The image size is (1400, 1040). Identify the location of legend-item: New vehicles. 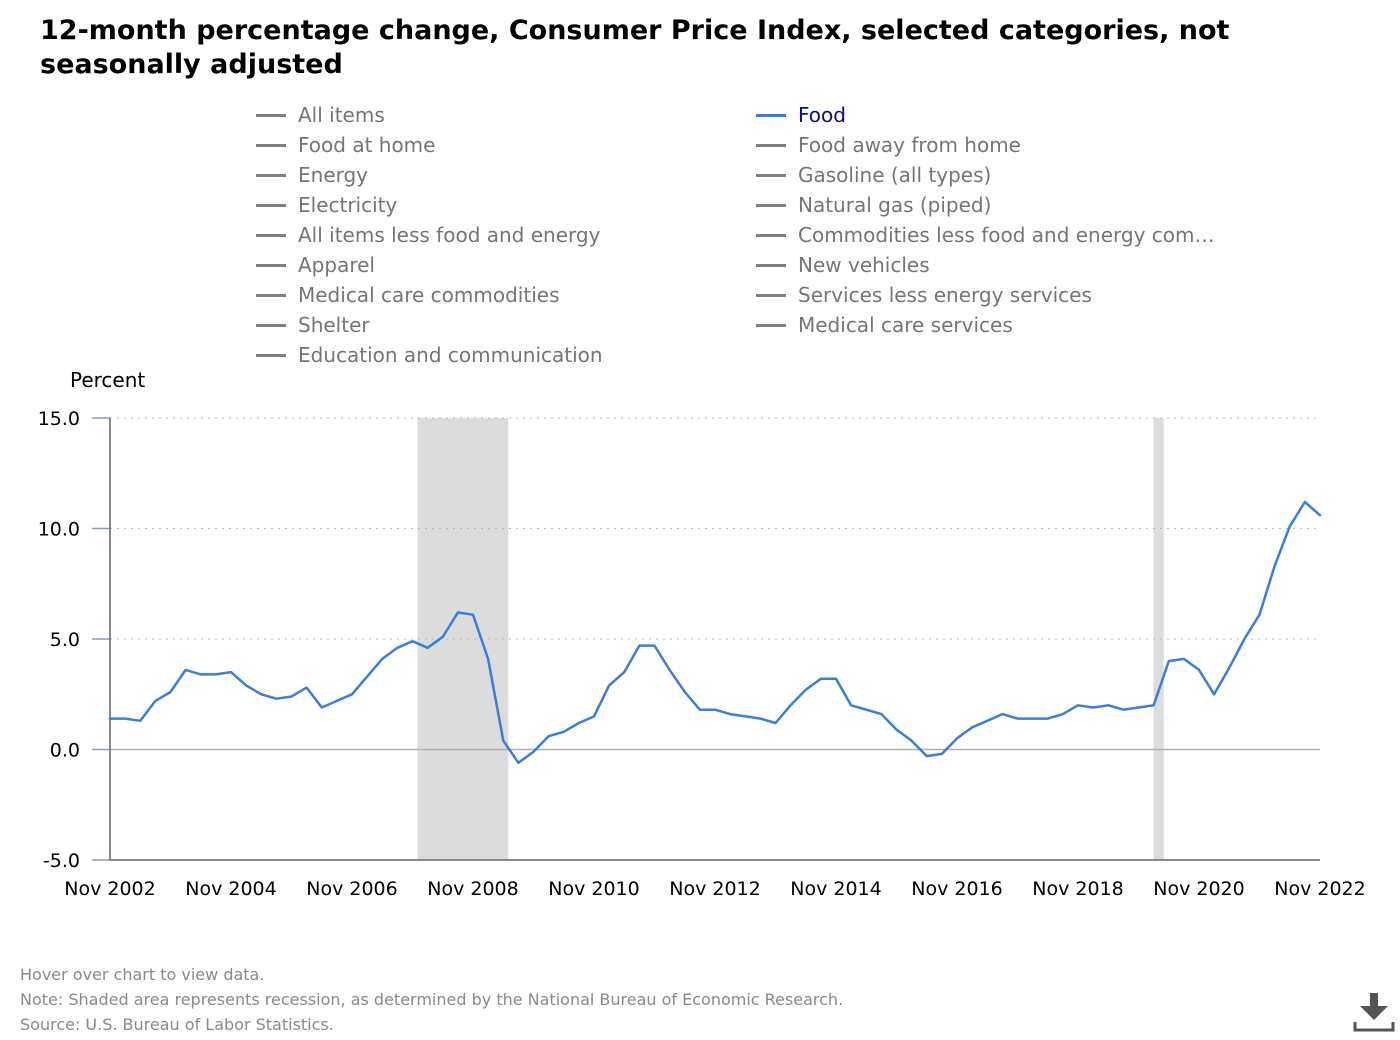
(843, 265).